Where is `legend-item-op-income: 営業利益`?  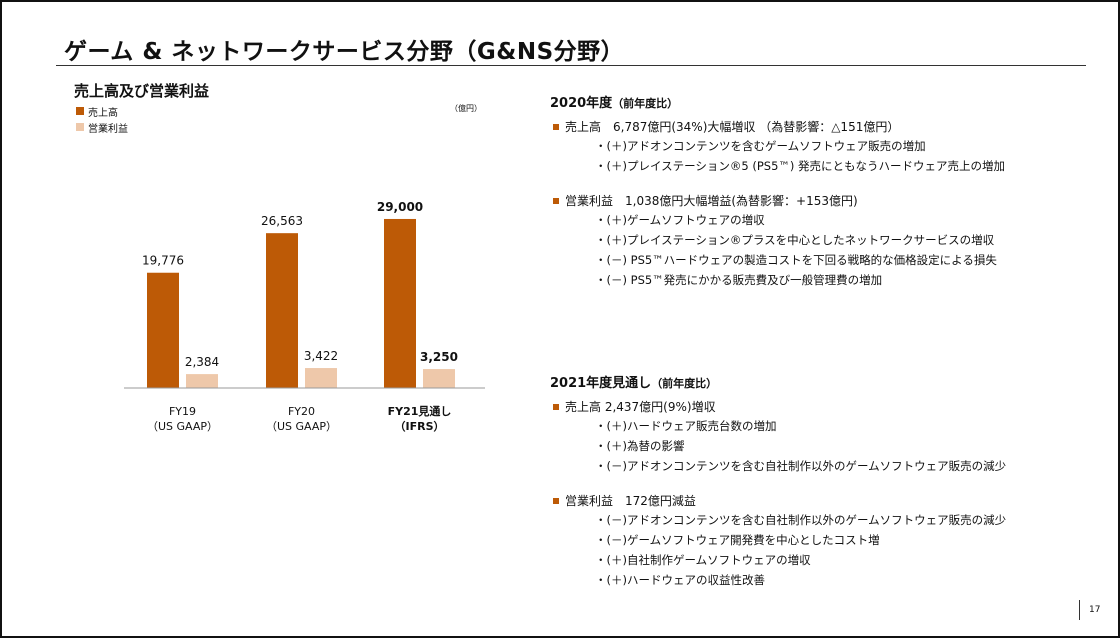
legend-item-op-income: 営業利益 is located at coordinates (102, 127).